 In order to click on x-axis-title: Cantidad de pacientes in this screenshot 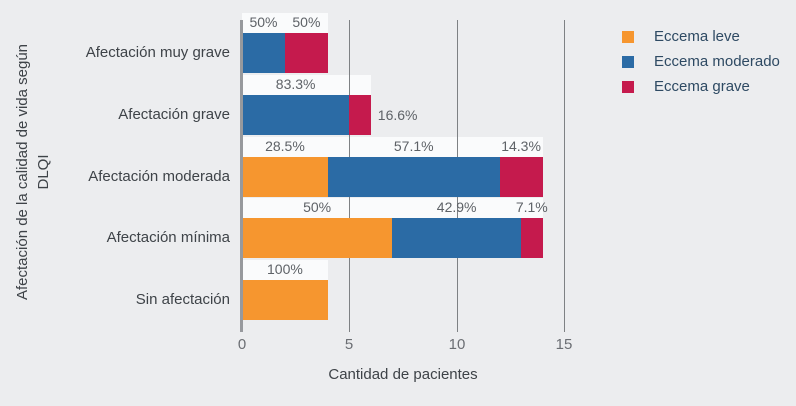, I will do `click(403, 374)`.